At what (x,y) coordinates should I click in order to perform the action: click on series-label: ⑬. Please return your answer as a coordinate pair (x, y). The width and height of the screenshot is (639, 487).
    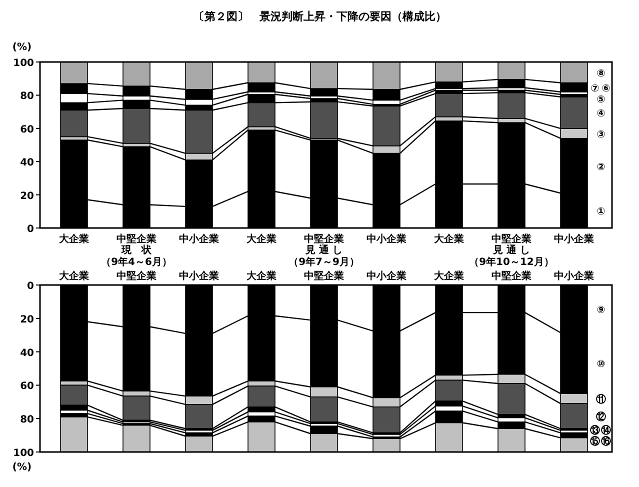
    Looking at the image, I should click on (595, 430).